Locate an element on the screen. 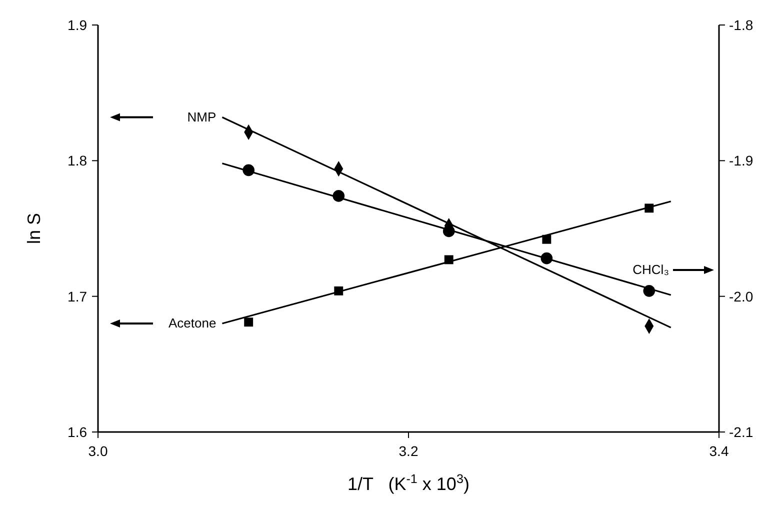 This screenshot has width=764, height=506. x-tick-label: 3.2 is located at coordinates (408, 451).